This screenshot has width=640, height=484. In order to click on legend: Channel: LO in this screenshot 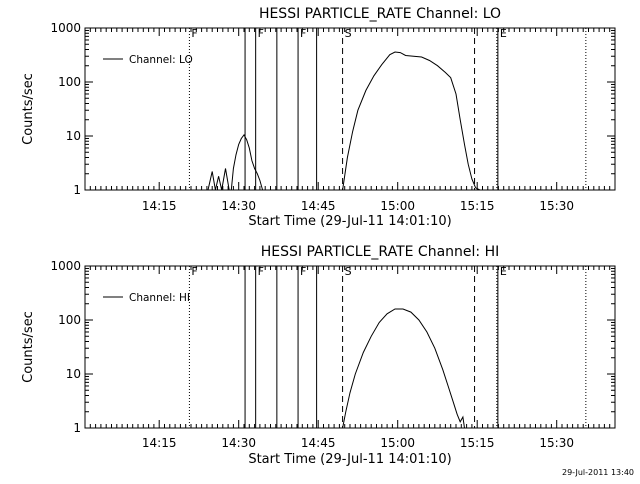, I will do `click(148, 60)`.